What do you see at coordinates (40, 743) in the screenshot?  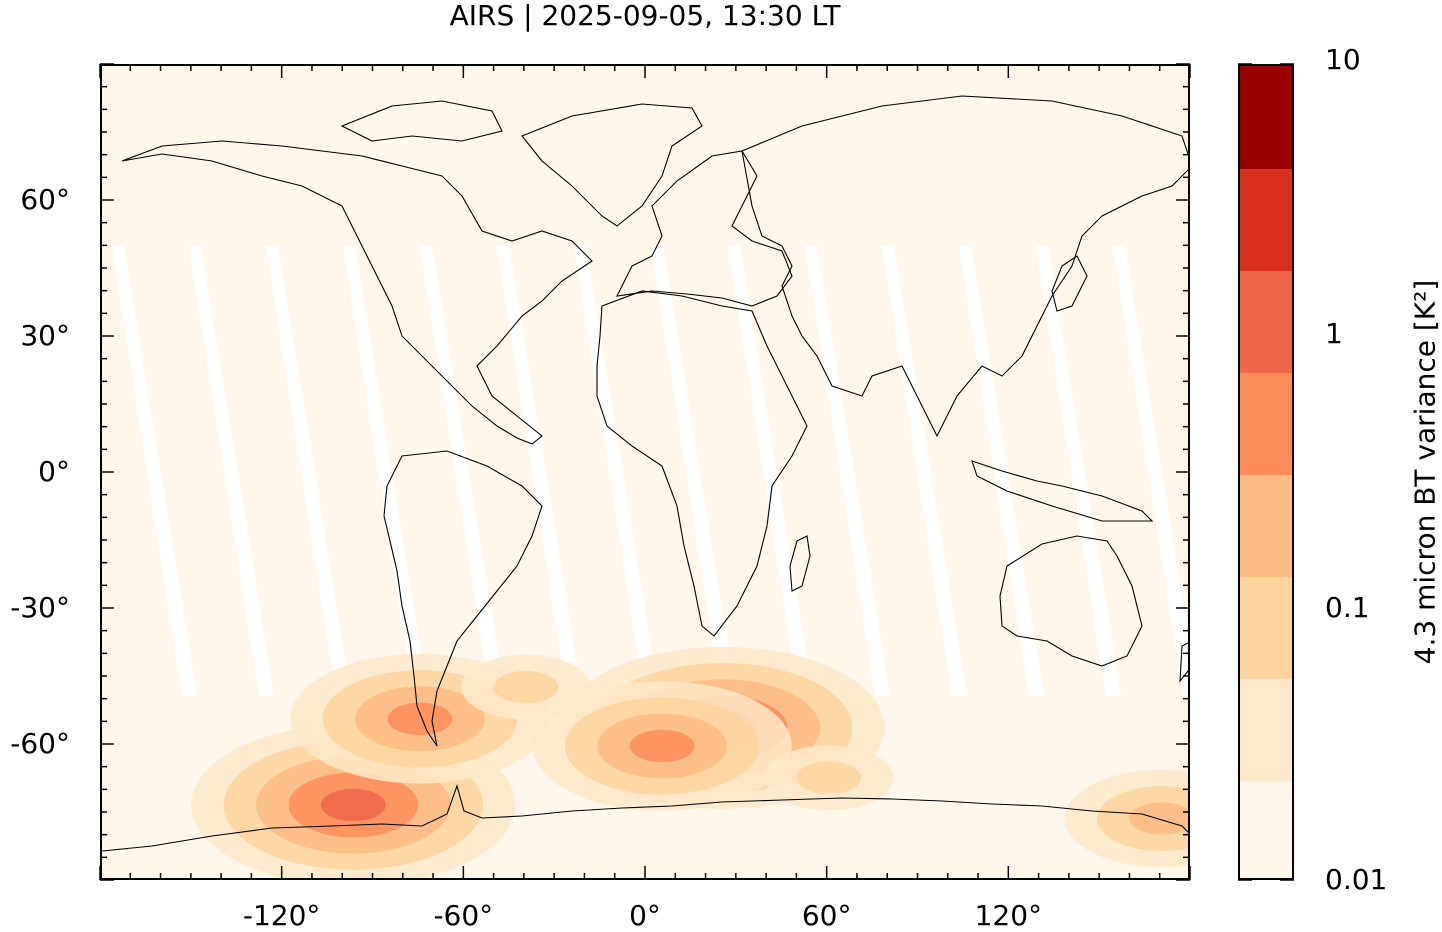 I see `lat-tick-label: -60°` at bounding box center [40, 743].